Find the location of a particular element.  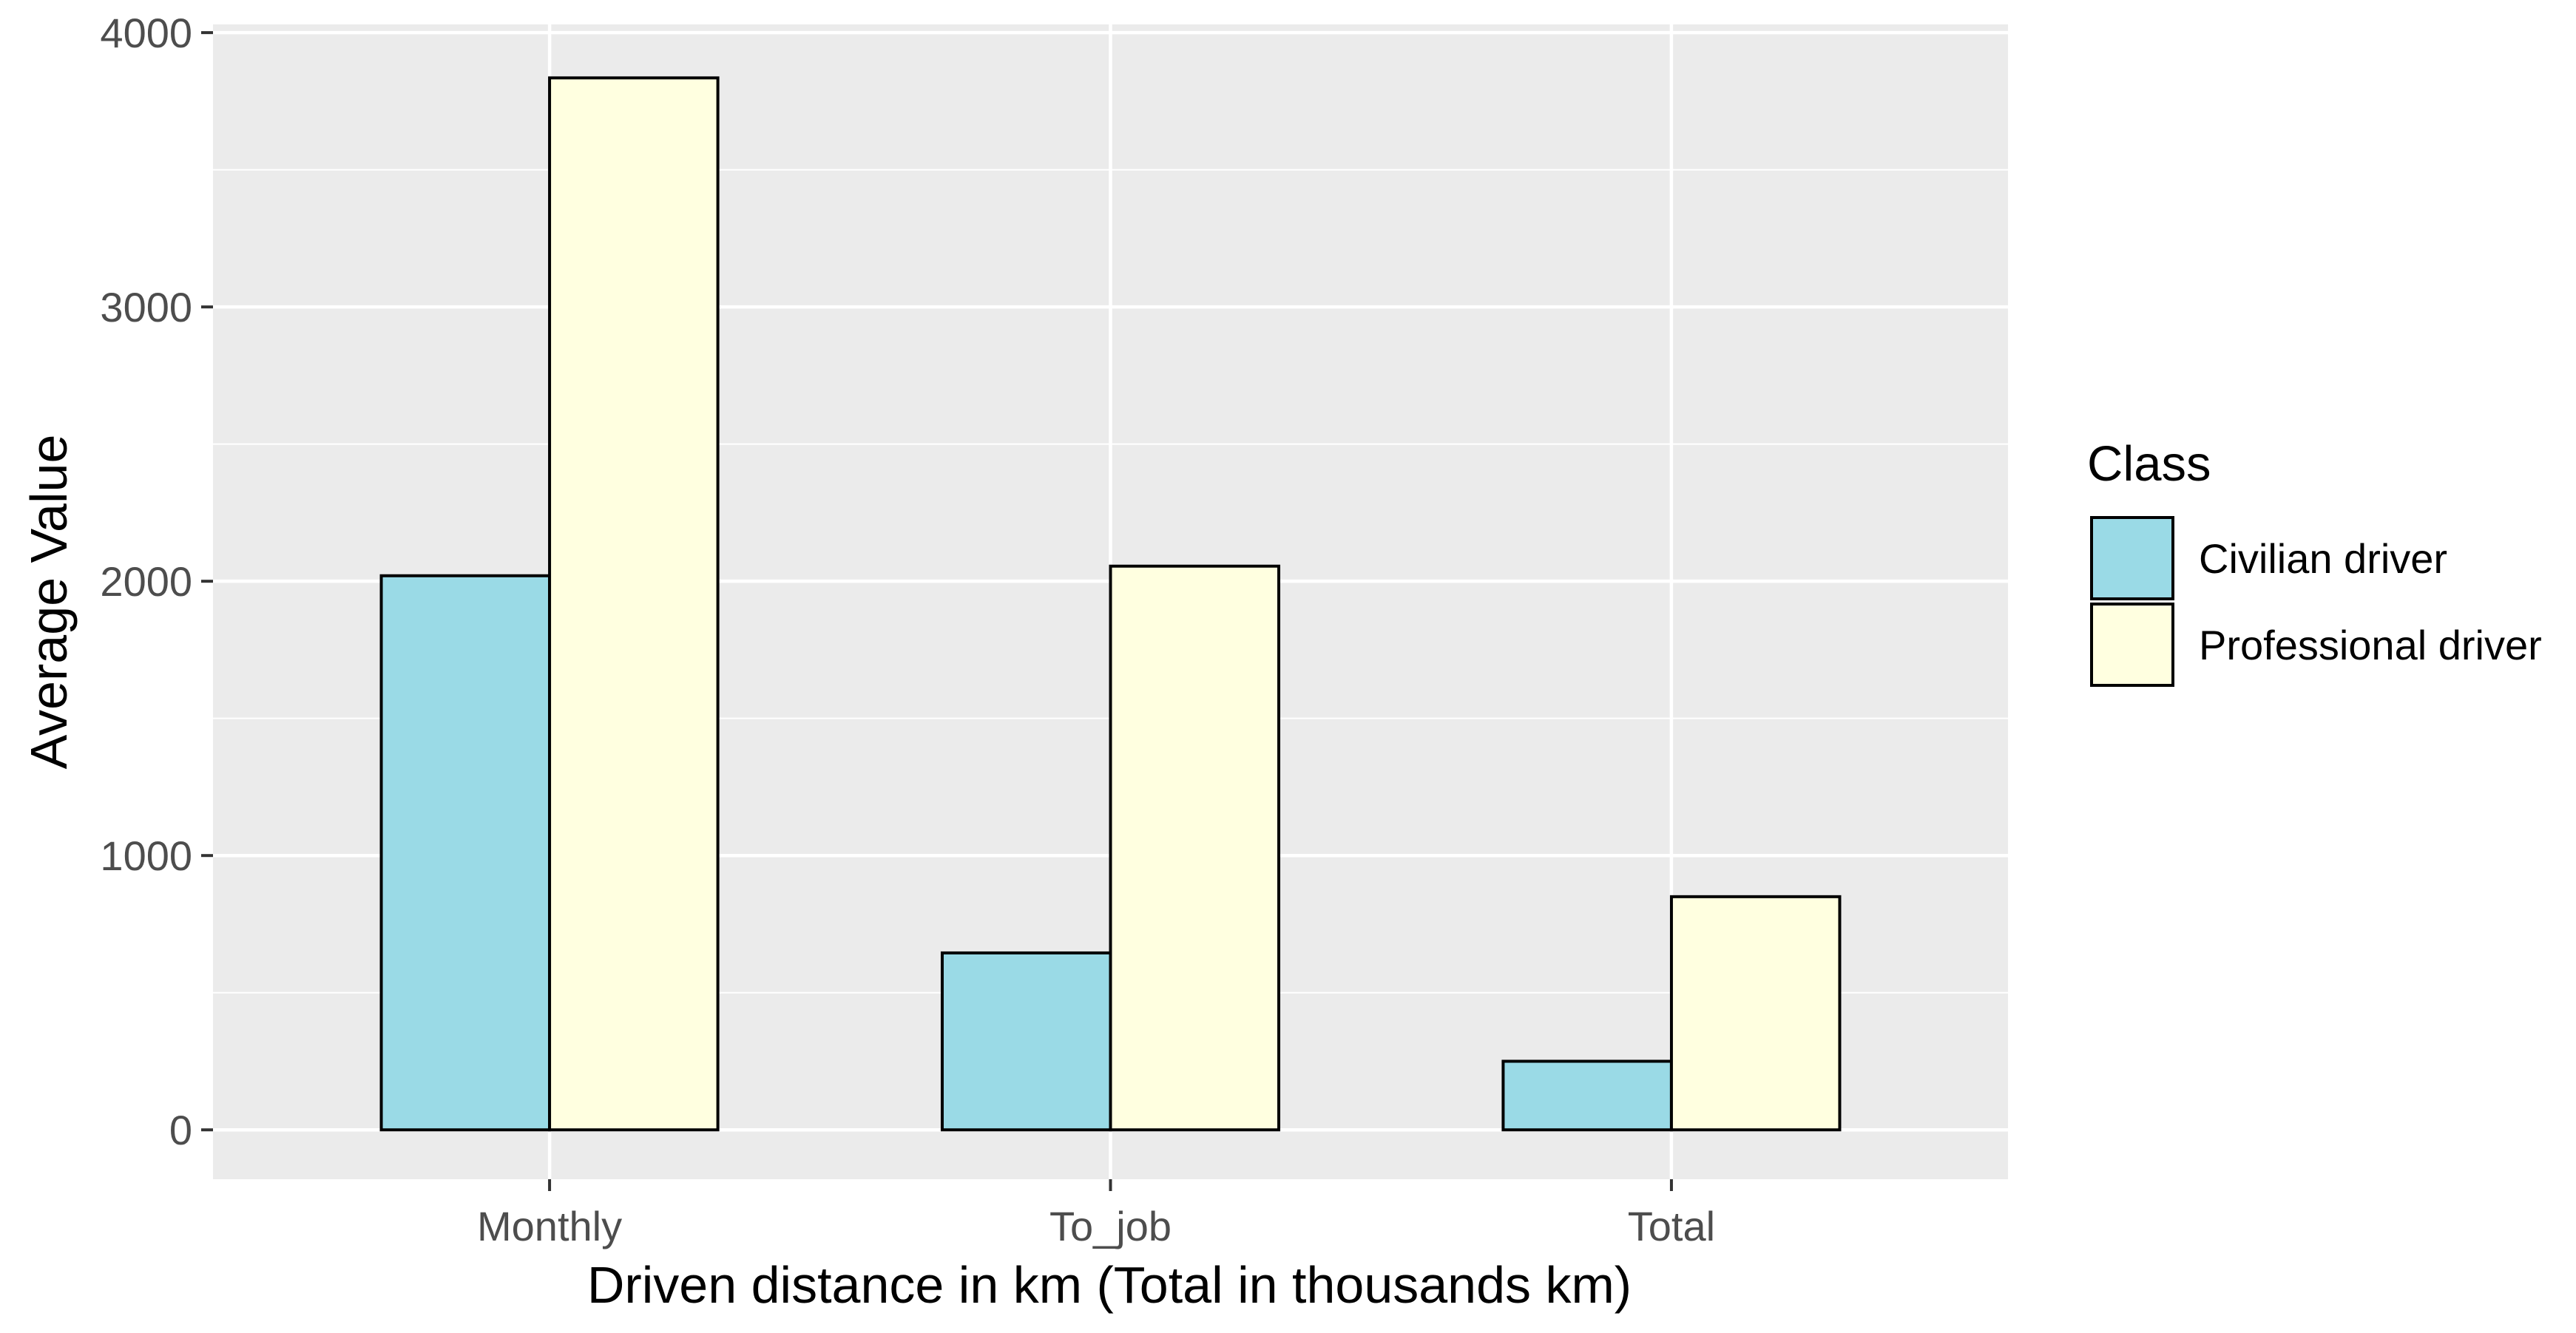

y-tick-label: 0 is located at coordinates (180, 1130).